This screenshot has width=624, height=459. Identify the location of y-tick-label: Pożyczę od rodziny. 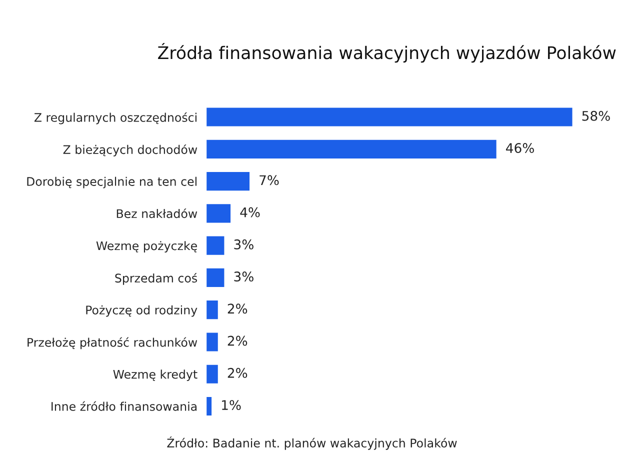
(142, 311).